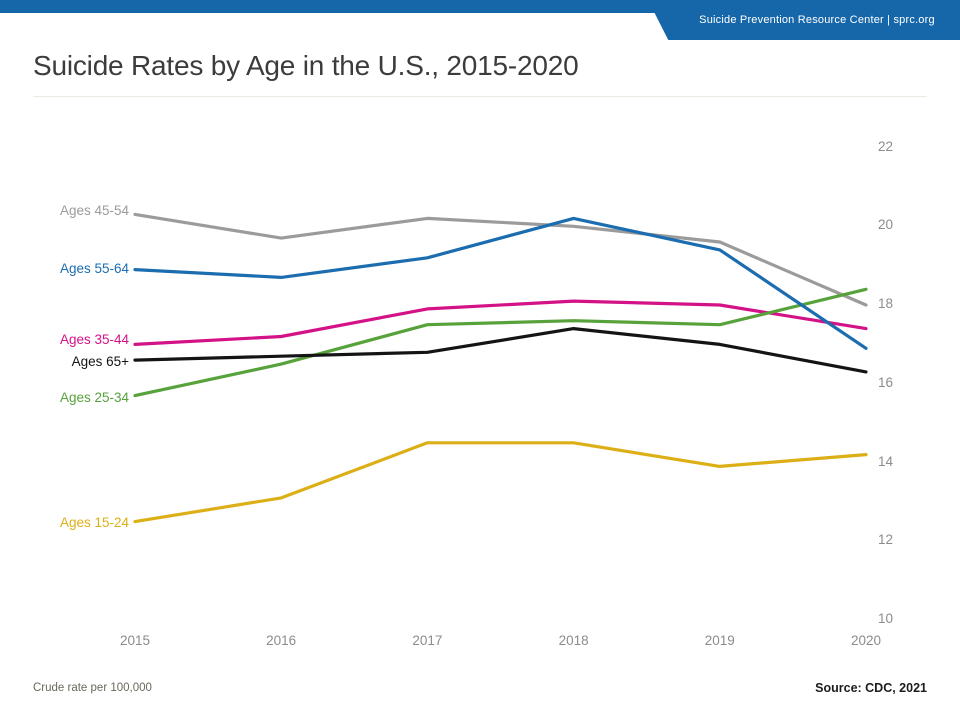 This screenshot has width=960, height=720. What do you see at coordinates (886, 303) in the screenshot?
I see `y-tick-label: 18` at bounding box center [886, 303].